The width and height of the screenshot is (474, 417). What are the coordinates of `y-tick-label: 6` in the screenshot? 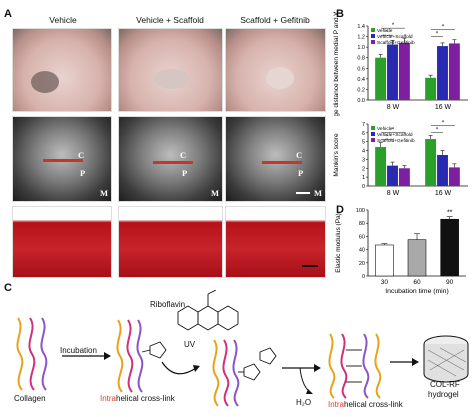 It's located at (363, 134).